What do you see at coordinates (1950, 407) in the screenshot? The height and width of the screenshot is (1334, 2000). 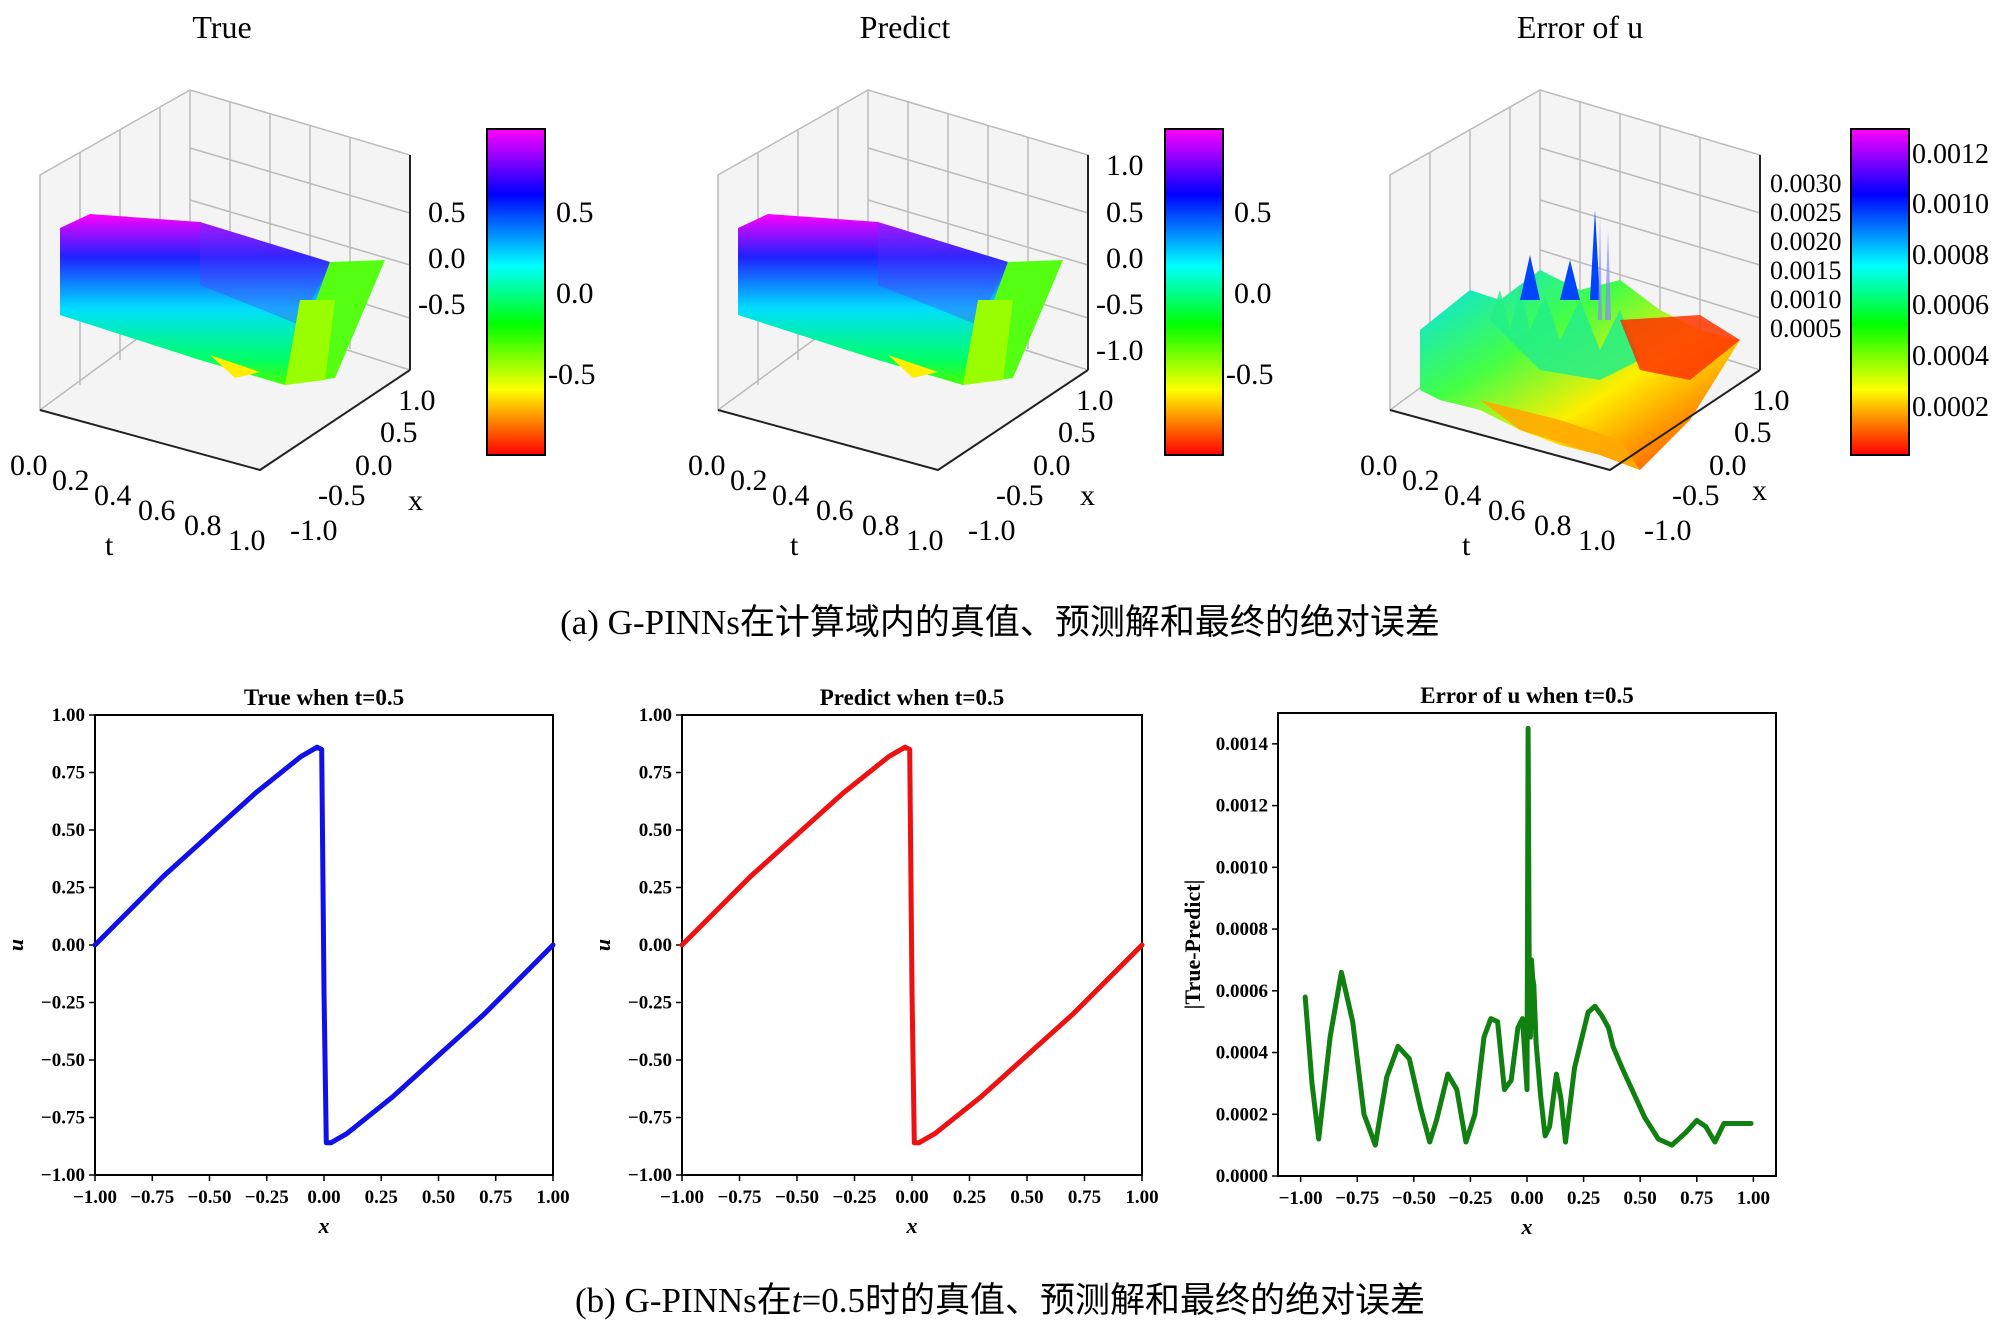 I see `colorbar-tick: 0.0002` at bounding box center [1950, 407].